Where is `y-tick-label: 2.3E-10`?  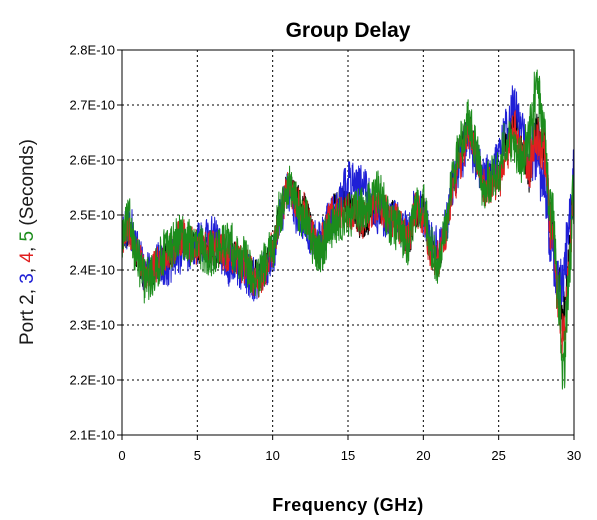 y-tick-label: 2.3E-10 is located at coordinates (92, 325).